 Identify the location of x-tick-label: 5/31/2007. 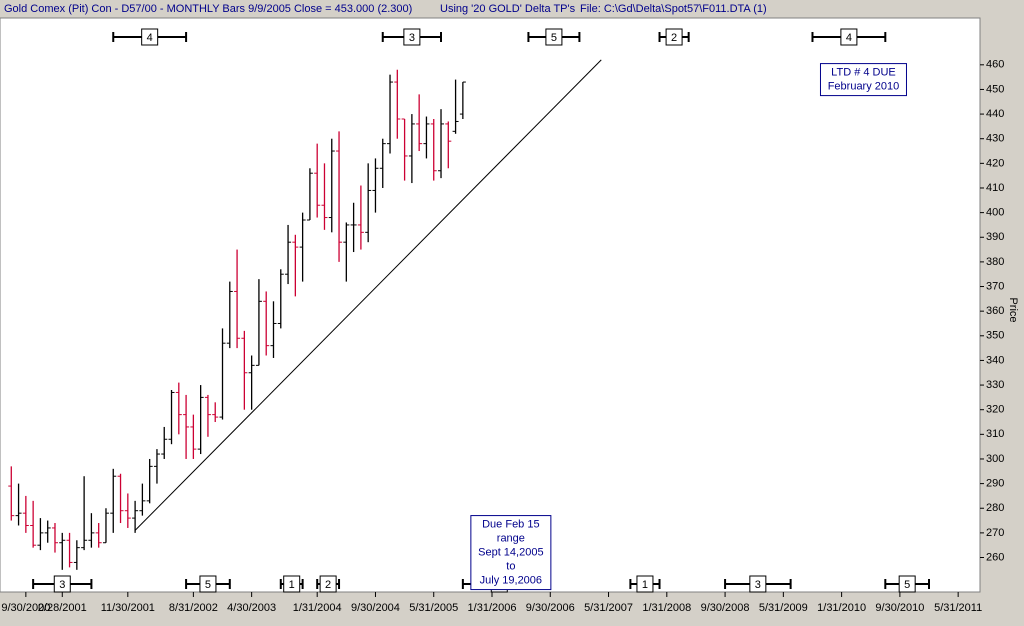
(608, 608).